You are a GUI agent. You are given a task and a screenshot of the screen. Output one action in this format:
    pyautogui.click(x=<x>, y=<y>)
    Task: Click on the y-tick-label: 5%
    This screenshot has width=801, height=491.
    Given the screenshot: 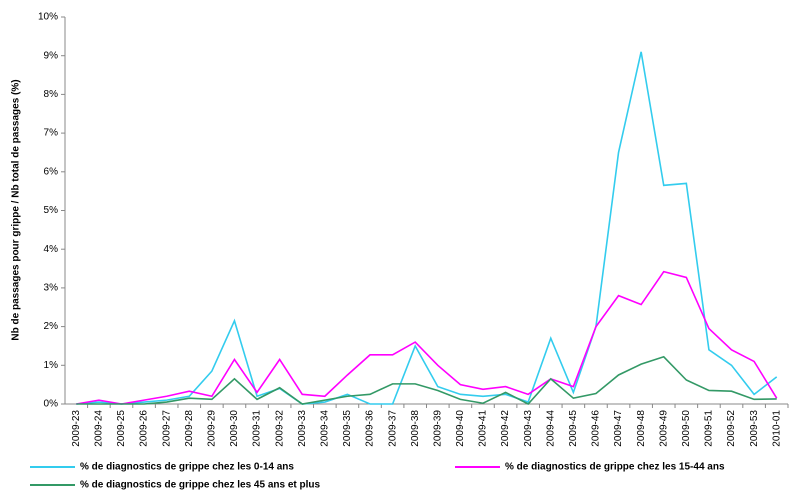 What is the action you would take?
    pyautogui.click(x=51, y=210)
    